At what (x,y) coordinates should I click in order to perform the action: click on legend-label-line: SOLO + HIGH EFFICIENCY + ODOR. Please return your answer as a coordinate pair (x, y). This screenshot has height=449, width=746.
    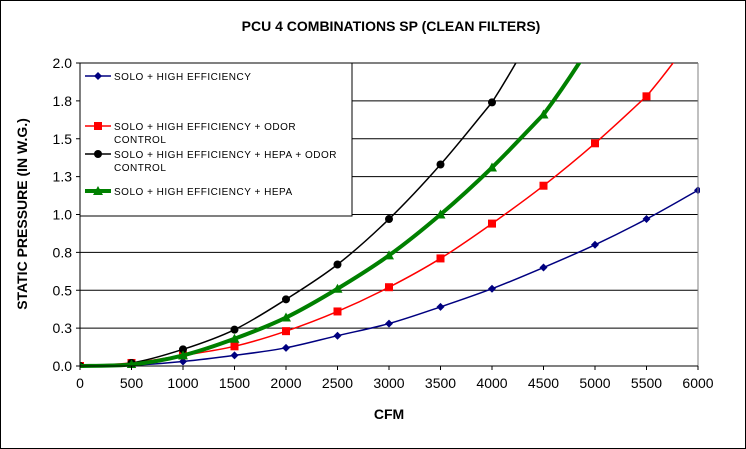
    Looking at the image, I should click on (205, 127).